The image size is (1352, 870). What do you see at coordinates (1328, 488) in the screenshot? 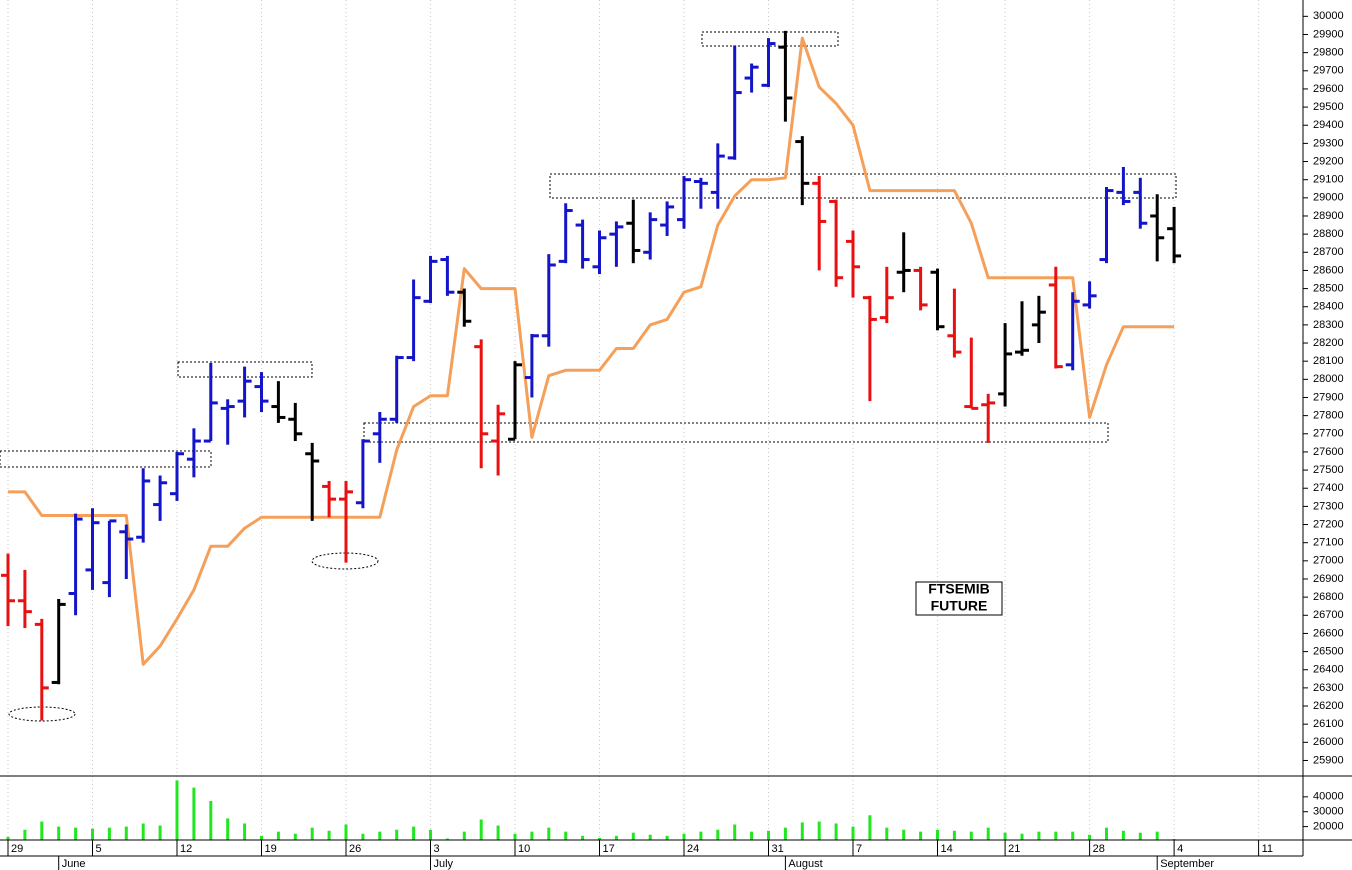
I see `y-tick-label: 27400` at bounding box center [1328, 488].